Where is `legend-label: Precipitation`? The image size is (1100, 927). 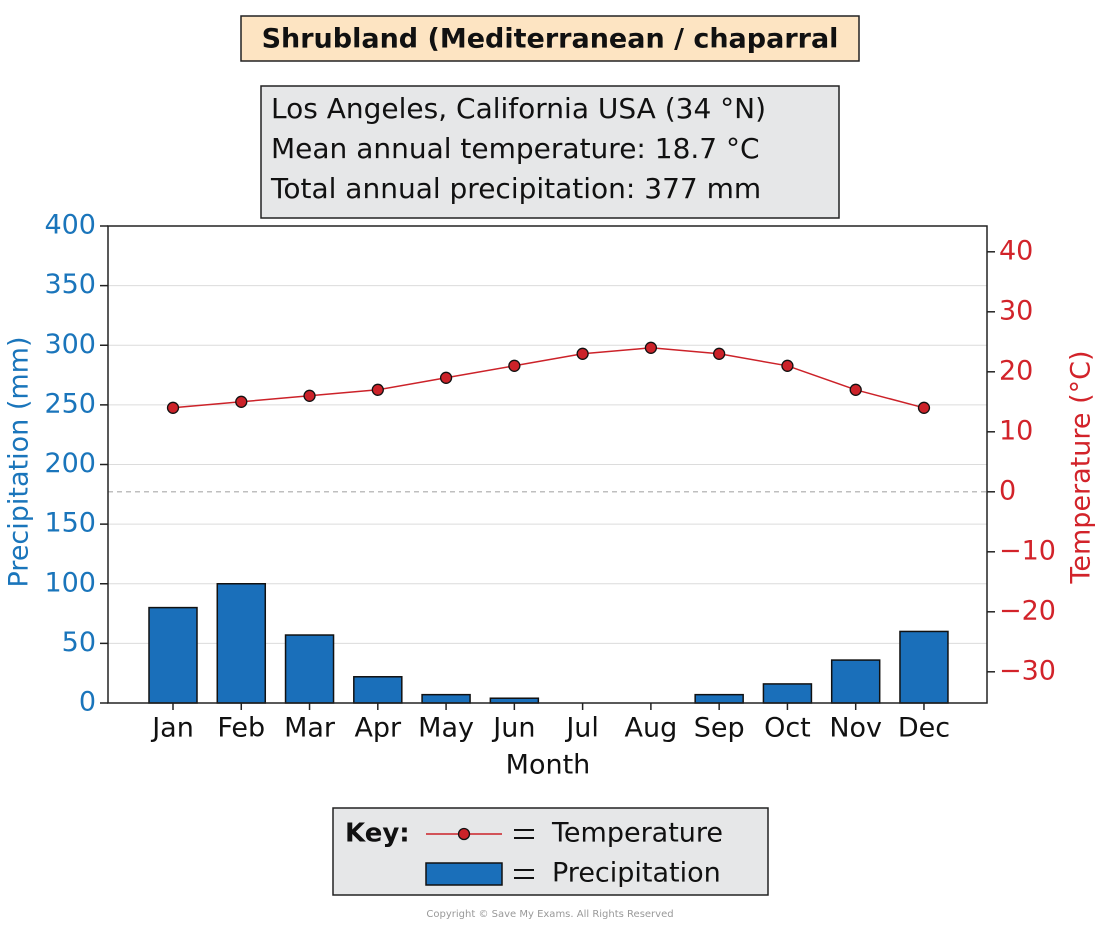
legend-label: Precipitation is located at coordinates (636, 873).